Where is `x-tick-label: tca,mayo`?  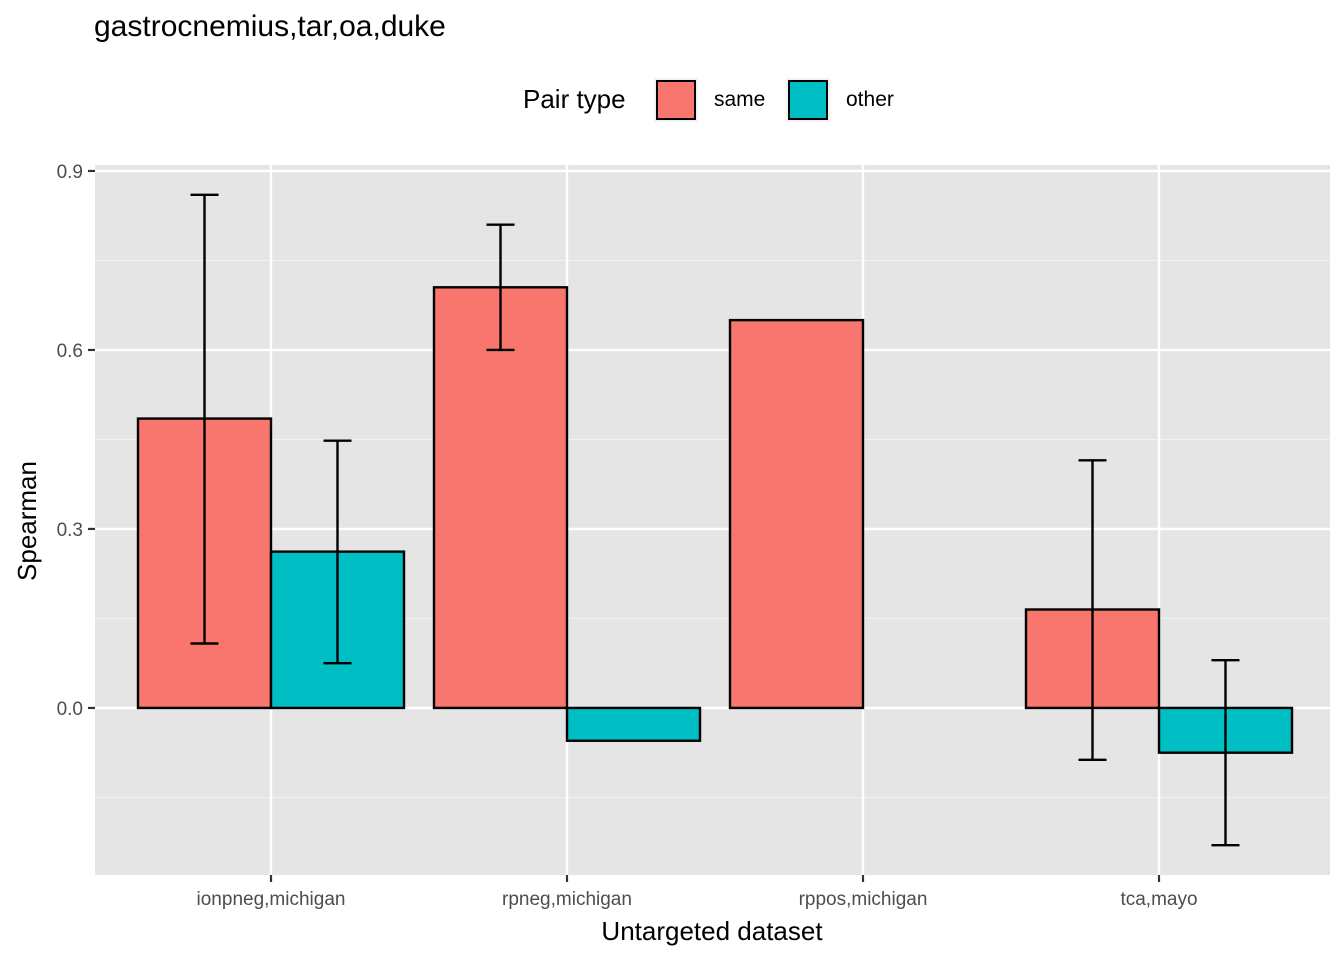 x-tick-label: tca,mayo is located at coordinates (1158, 899).